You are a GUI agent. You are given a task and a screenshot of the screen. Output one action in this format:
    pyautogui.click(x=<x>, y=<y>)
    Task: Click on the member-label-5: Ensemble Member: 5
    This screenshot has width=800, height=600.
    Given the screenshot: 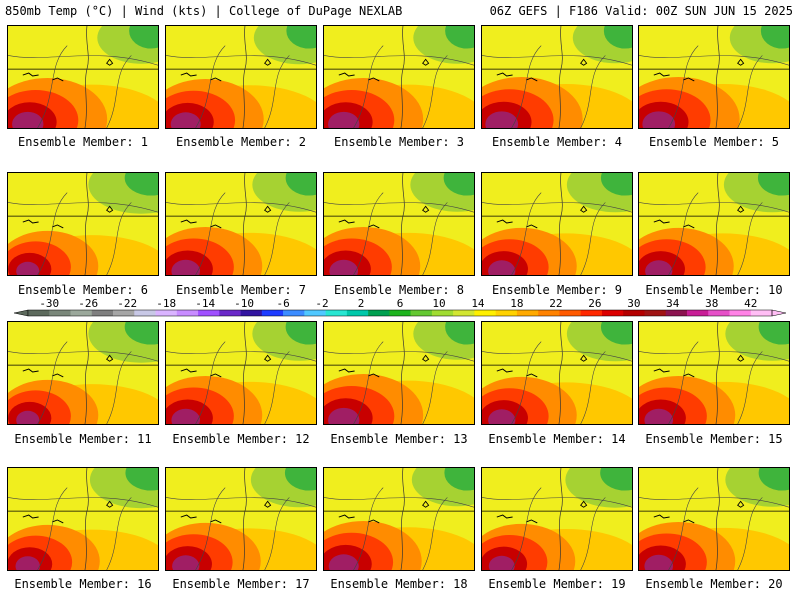 What is the action you would take?
    pyautogui.click(x=714, y=142)
    